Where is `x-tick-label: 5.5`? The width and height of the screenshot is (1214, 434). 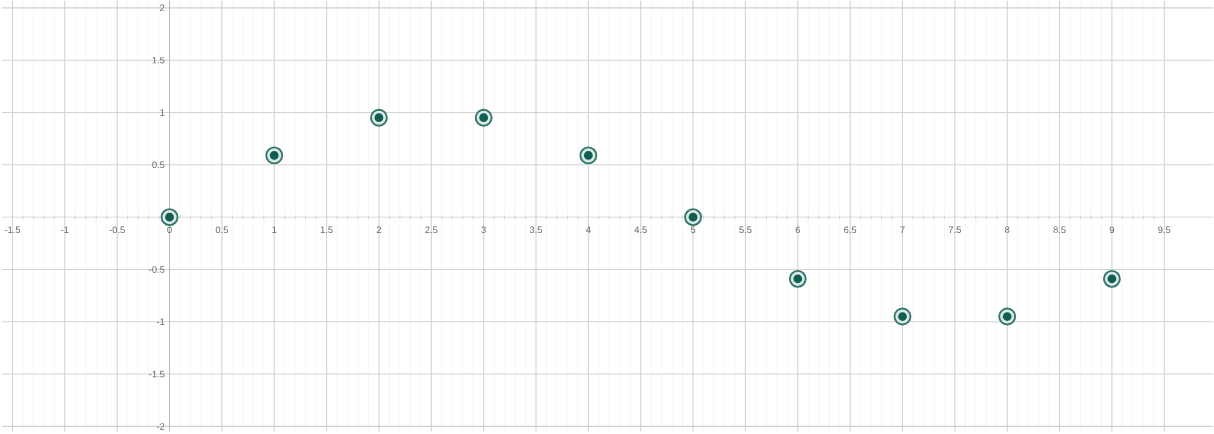
x-tick-label: 5.5 is located at coordinates (745, 229).